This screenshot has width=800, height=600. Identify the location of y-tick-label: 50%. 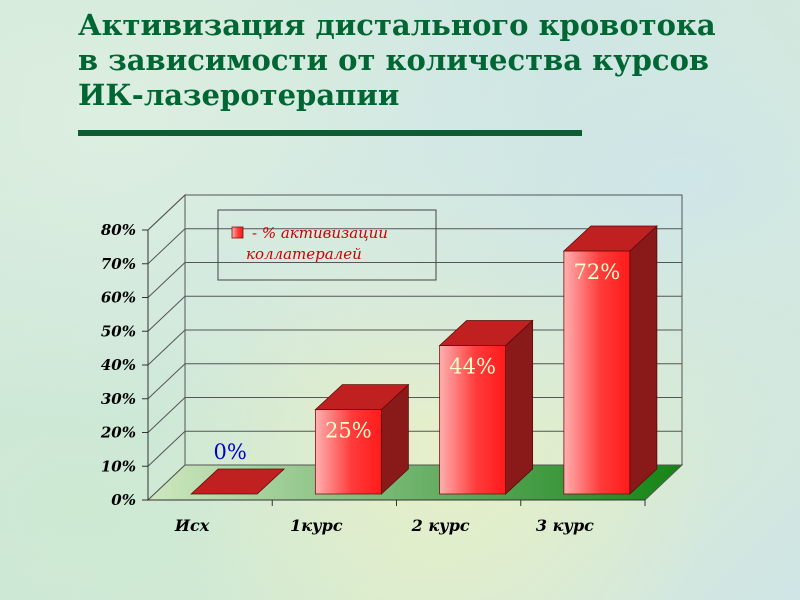
(118, 331).